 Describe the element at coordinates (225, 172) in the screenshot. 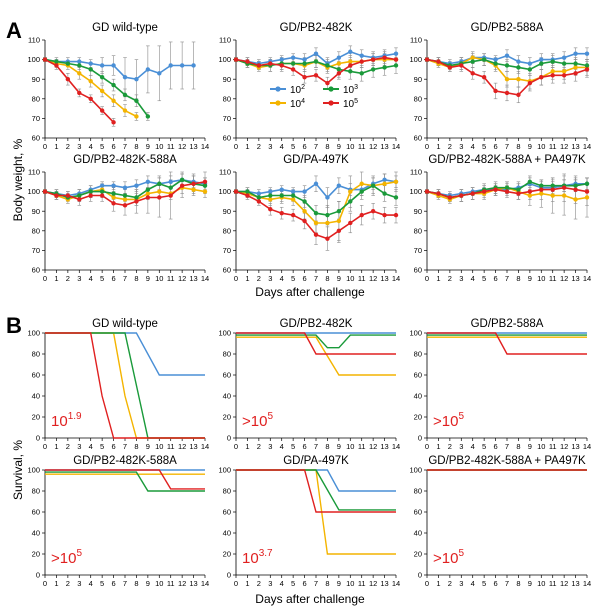

I see `y-tick-label: 110` at that location.